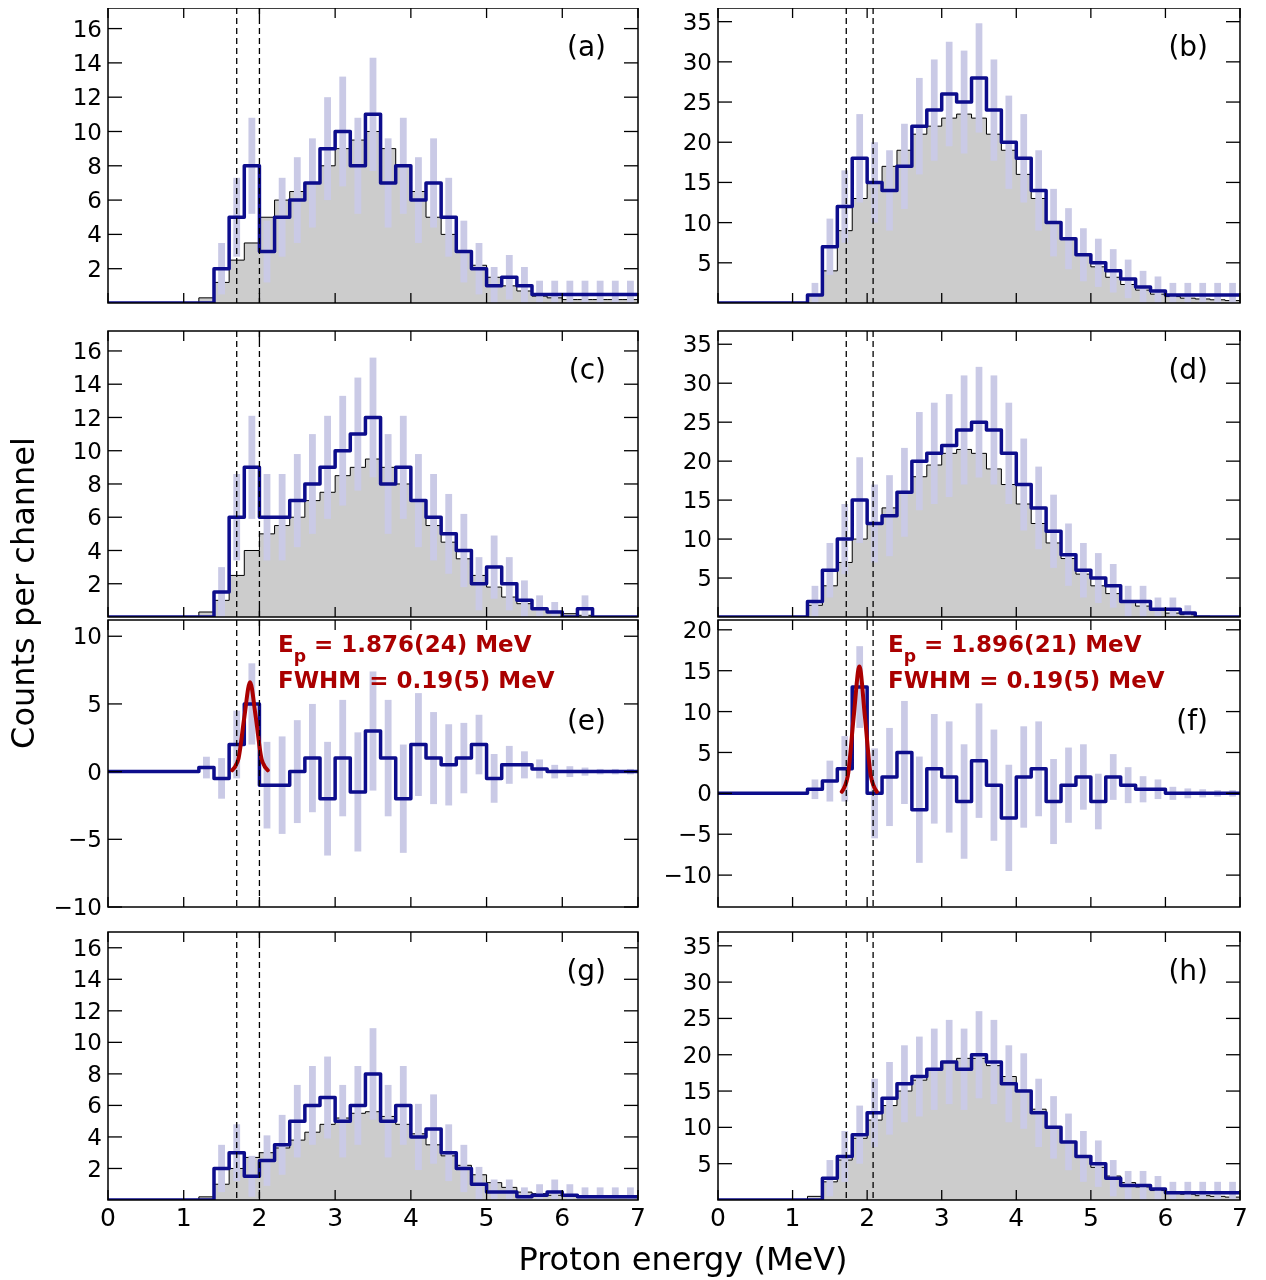 The image size is (1266, 1280). What do you see at coordinates (405, 648) in the screenshot?
I see `annotation: E$_{p}$ = 1.876(24) MeV` at bounding box center [405, 648].